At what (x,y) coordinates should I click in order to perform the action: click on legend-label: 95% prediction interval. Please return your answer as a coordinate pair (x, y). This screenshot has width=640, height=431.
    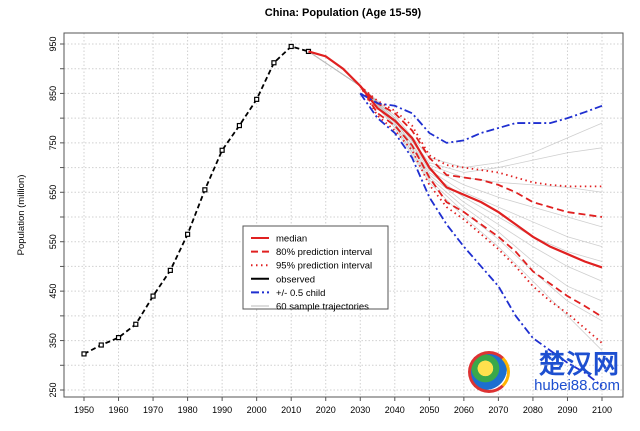
    Looking at the image, I should click on (324, 266).